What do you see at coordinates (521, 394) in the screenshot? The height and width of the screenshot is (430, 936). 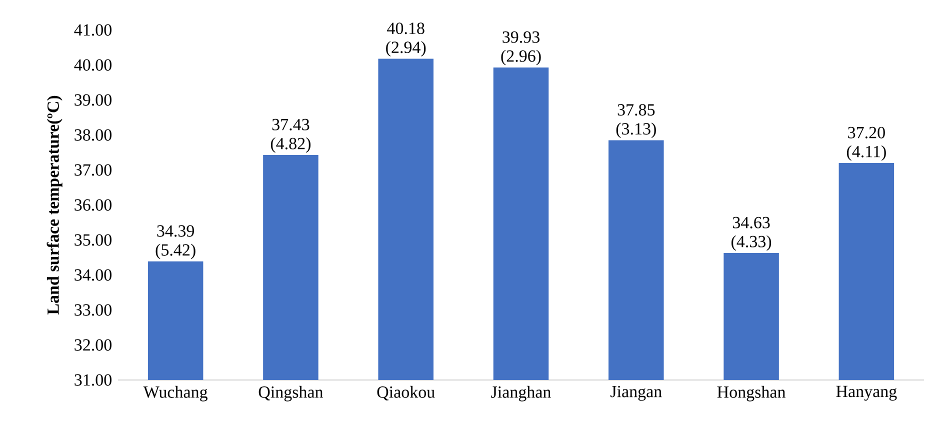 I see `x-tick-label: Jianghan` at bounding box center [521, 394].